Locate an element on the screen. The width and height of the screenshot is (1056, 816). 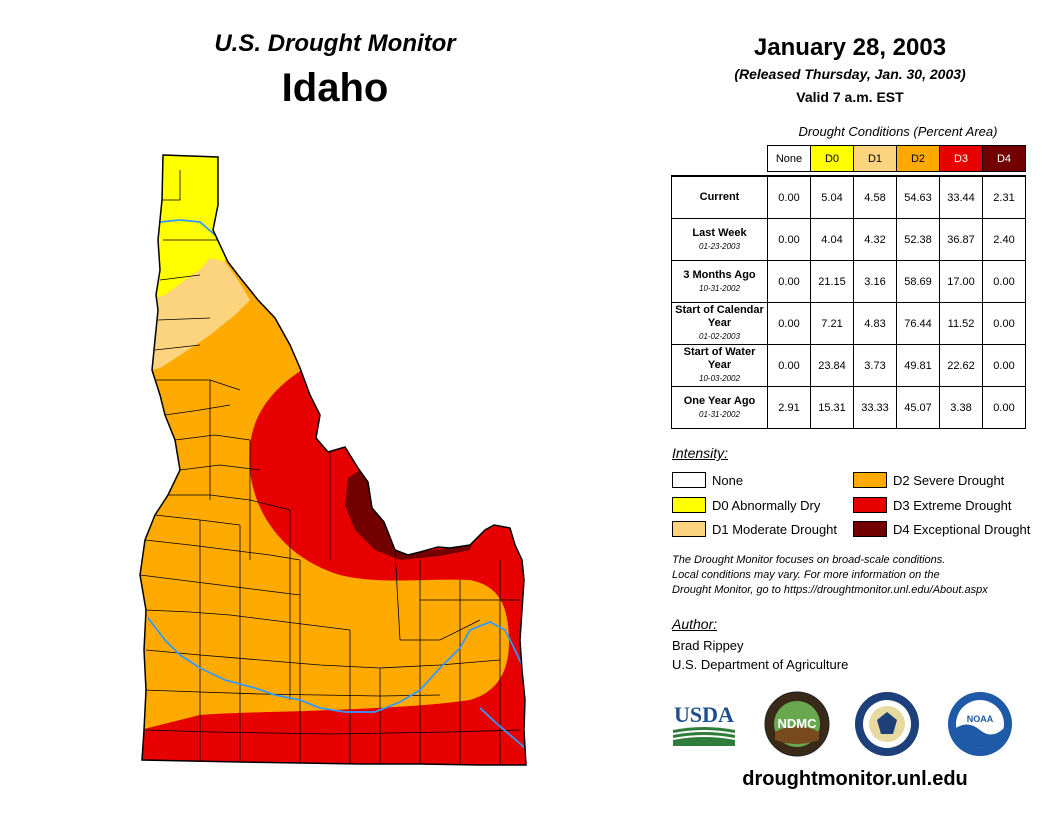
legend-item-d1: D1 Moderate Drought is located at coordinates (754, 529).